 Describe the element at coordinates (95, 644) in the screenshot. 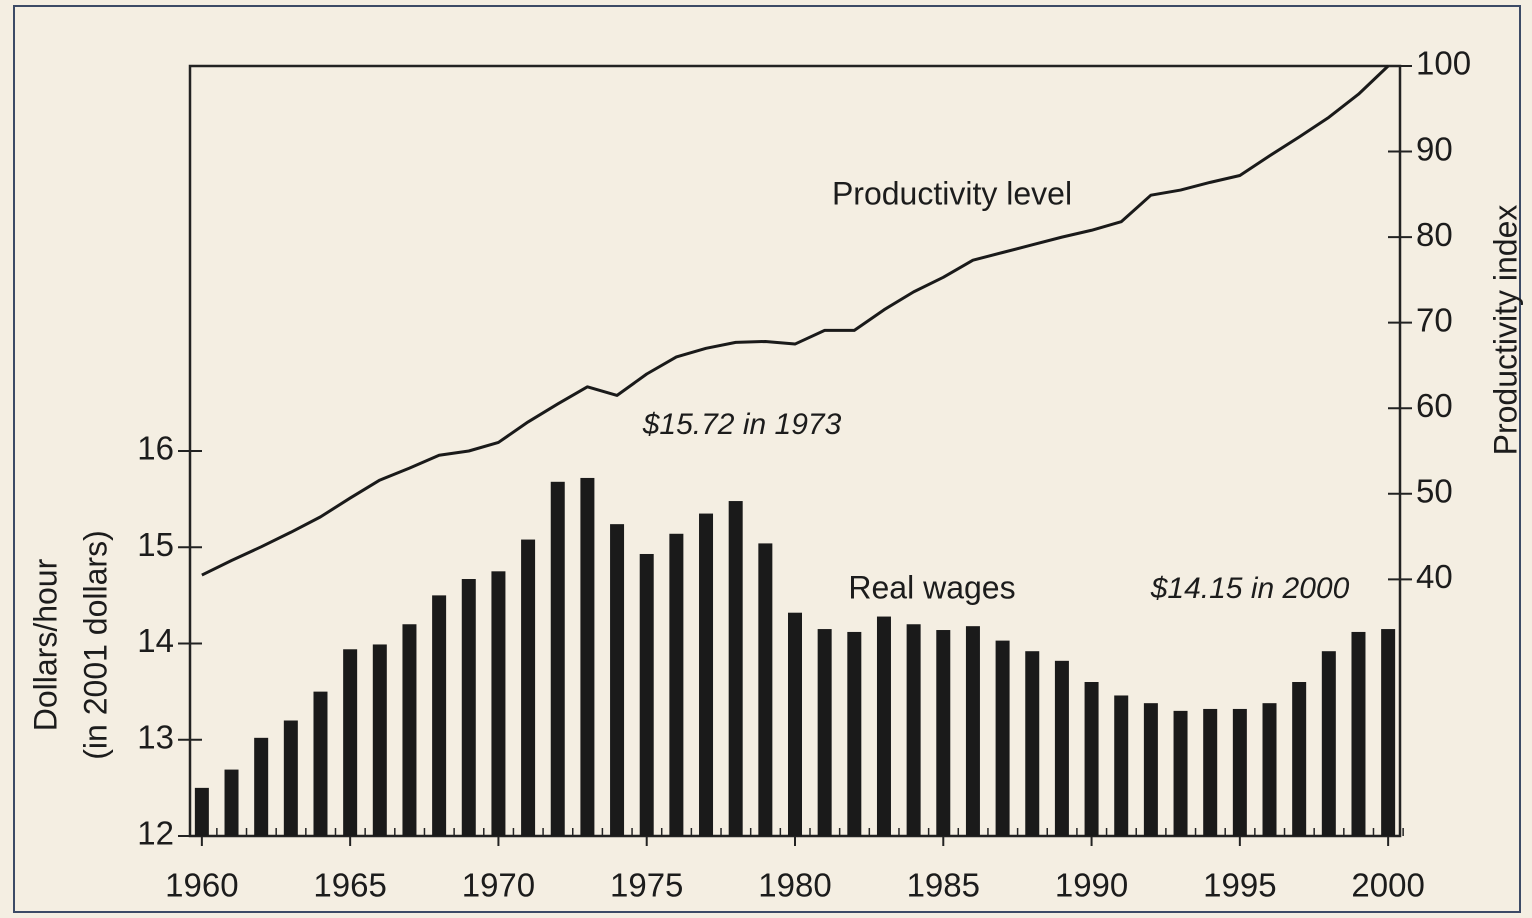

I see `y-axis-label: (in 2001 dollars)` at that location.